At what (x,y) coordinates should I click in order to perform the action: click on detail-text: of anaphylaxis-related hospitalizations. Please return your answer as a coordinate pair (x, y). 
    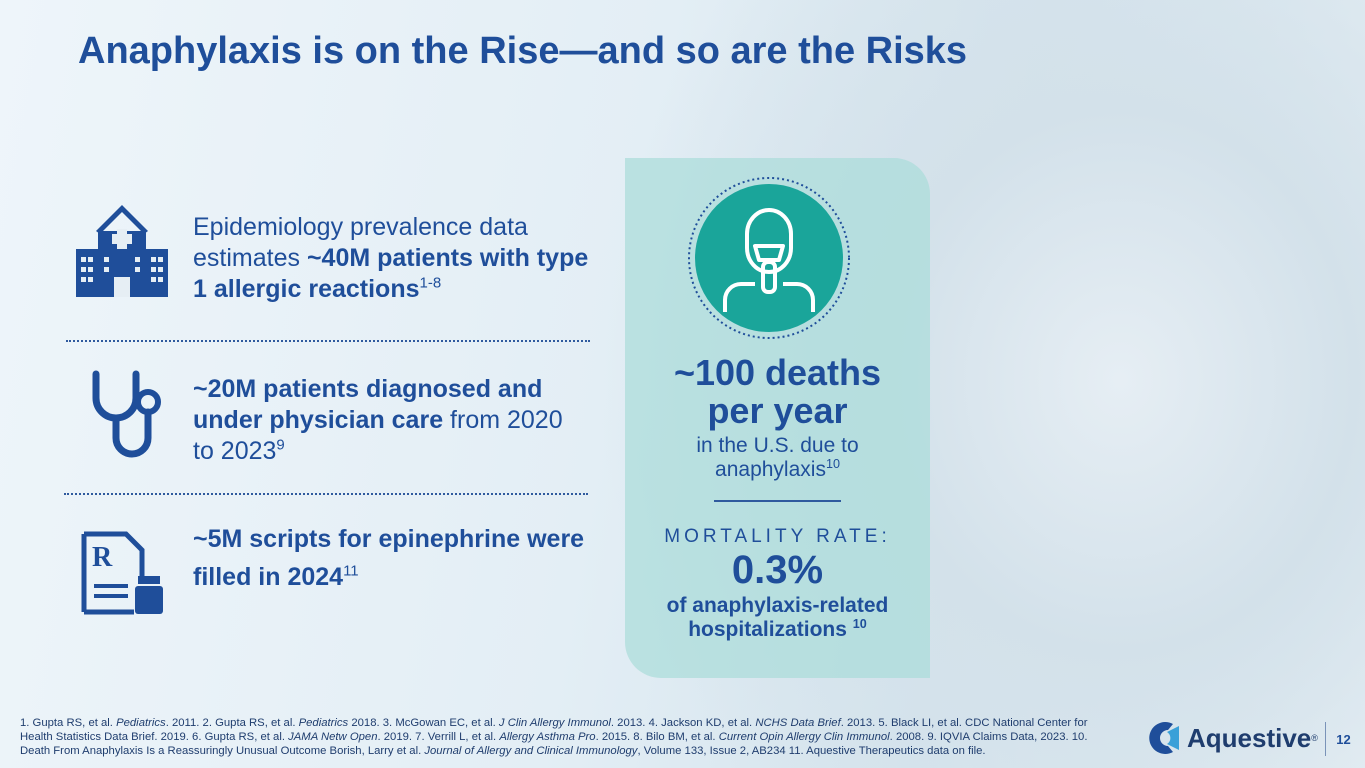
    Looking at the image, I should click on (777, 617).